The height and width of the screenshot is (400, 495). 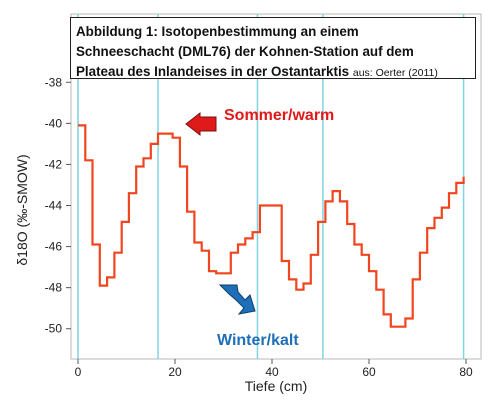 What do you see at coordinates (217, 31) in the screenshot?
I see `caption-line-1: Abbildung 1: Isotopenbestimmung an einem` at bounding box center [217, 31].